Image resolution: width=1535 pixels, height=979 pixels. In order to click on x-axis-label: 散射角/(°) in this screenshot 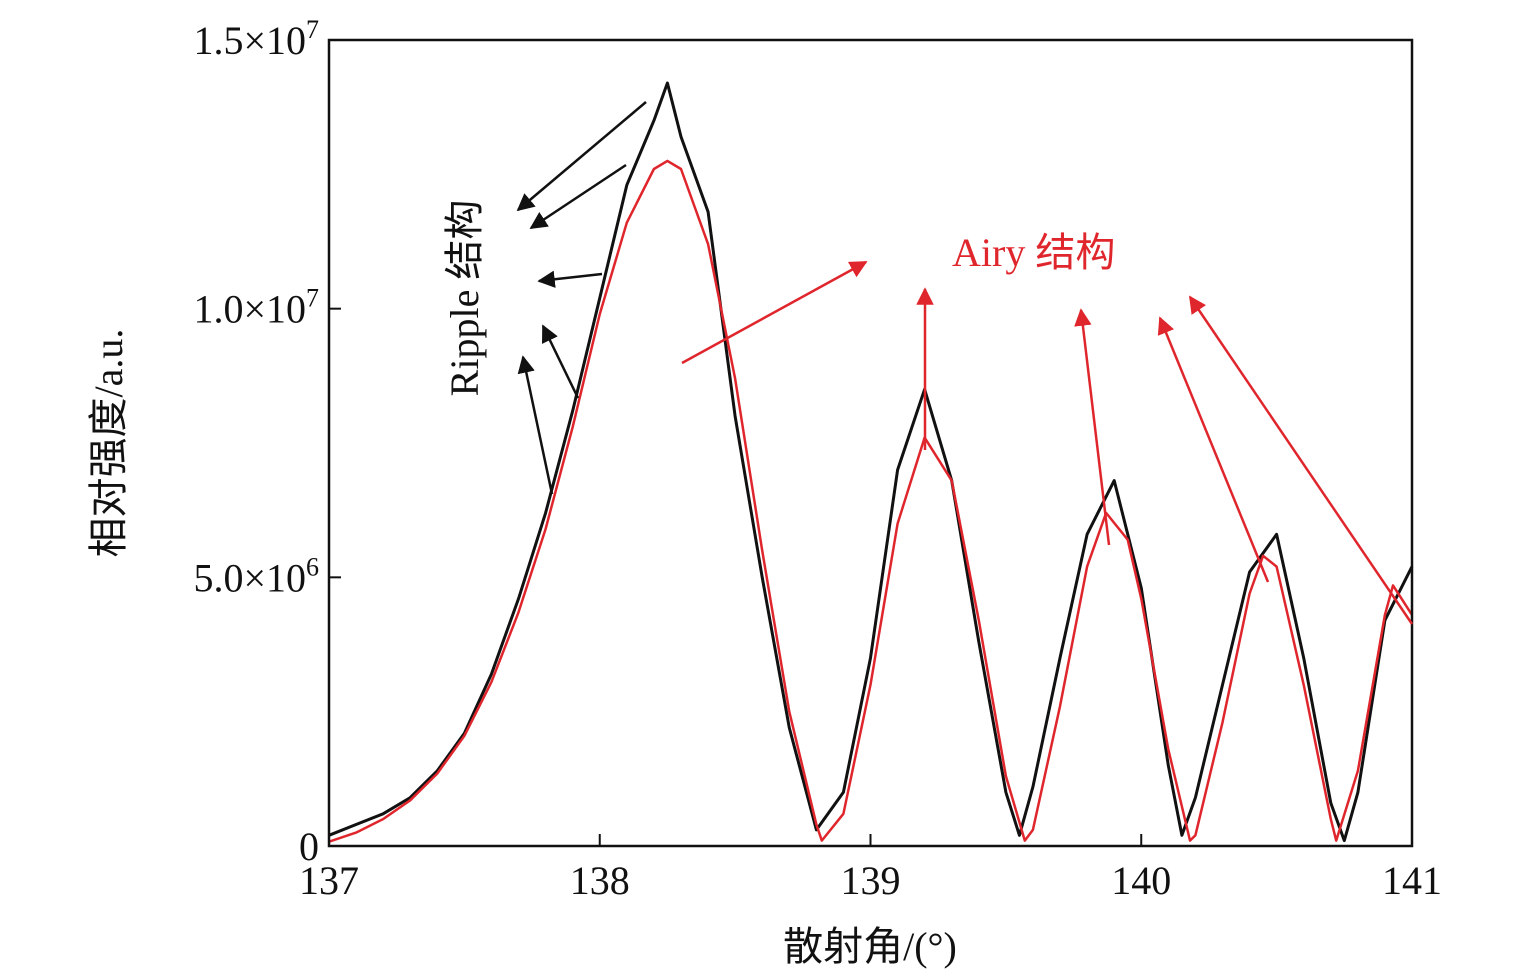, I will do `click(870, 946)`.